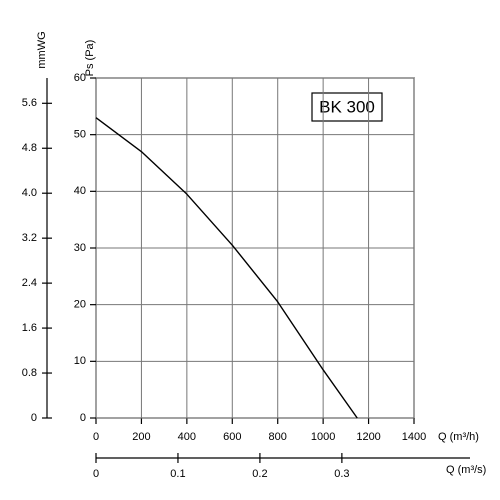 The image size is (500, 500). What do you see at coordinates (323, 437) in the screenshot?
I see `x-tick-label: 1000` at bounding box center [323, 437].